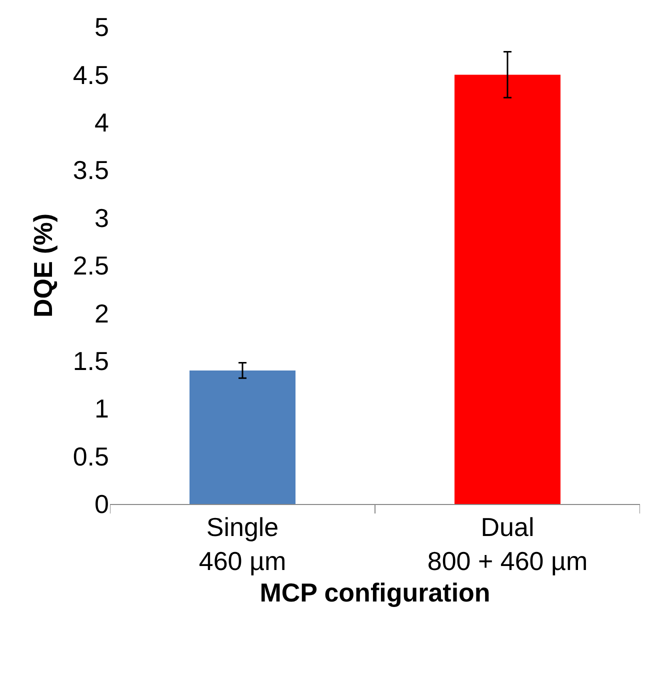 This screenshot has height=674, width=660. I want to click on y-tick-label: 0.5, so click(90, 456).